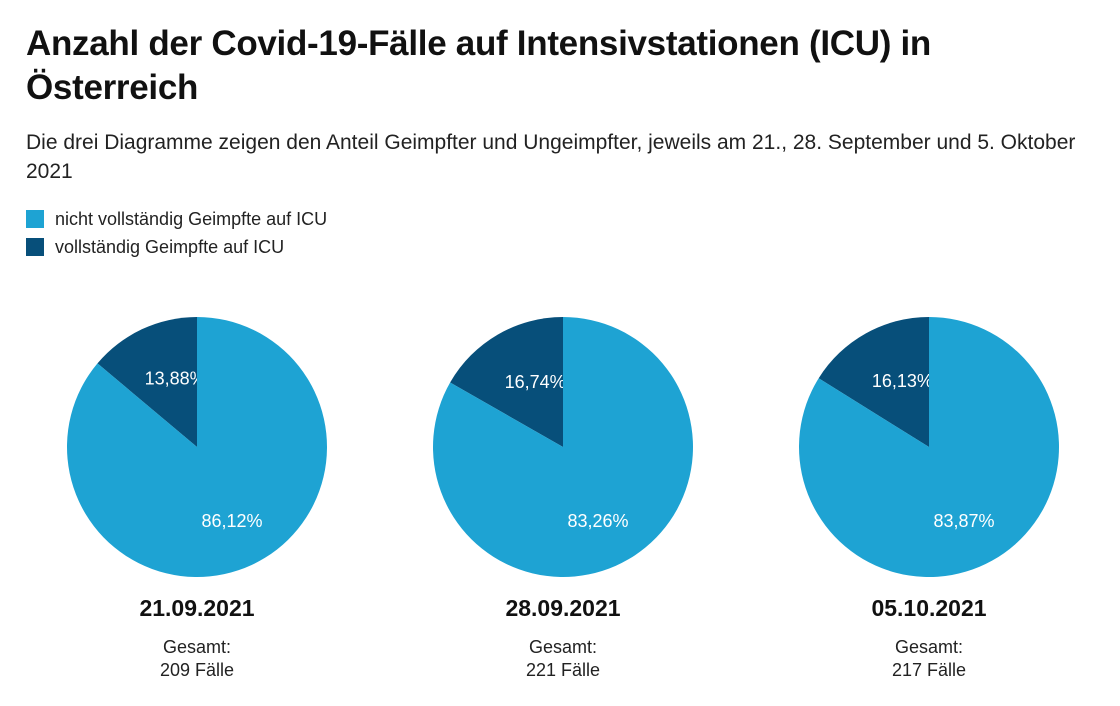 The width and height of the screenshot is (1120, 706). Describe the element at coordinates (929, 647) in the screenshot. I see `total-label-05-10: Gesamt:` at that location.